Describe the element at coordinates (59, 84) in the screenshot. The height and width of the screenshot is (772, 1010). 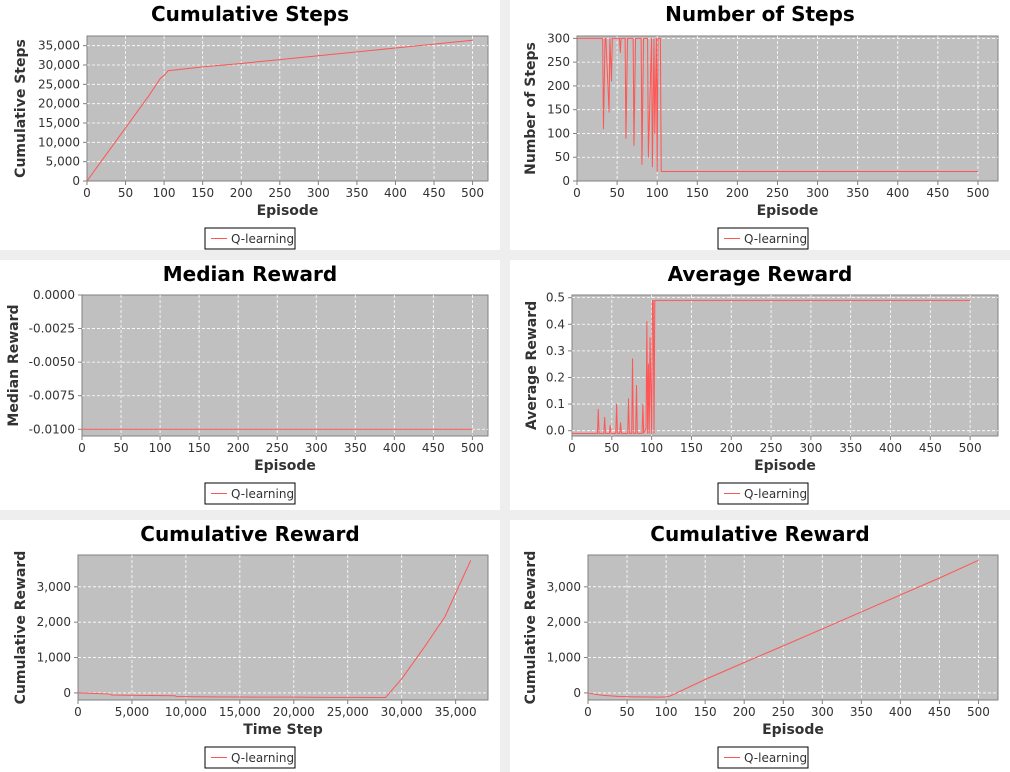
I see `y-tick-label: 25,000` at that location.